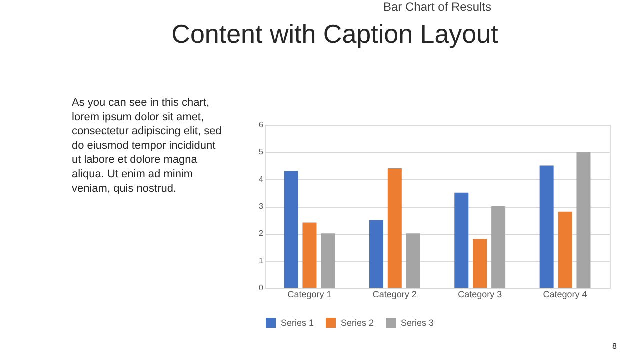 This screenshot has height=360, width=640. I want to click on y-tick-label: 2, so click(261, 233).